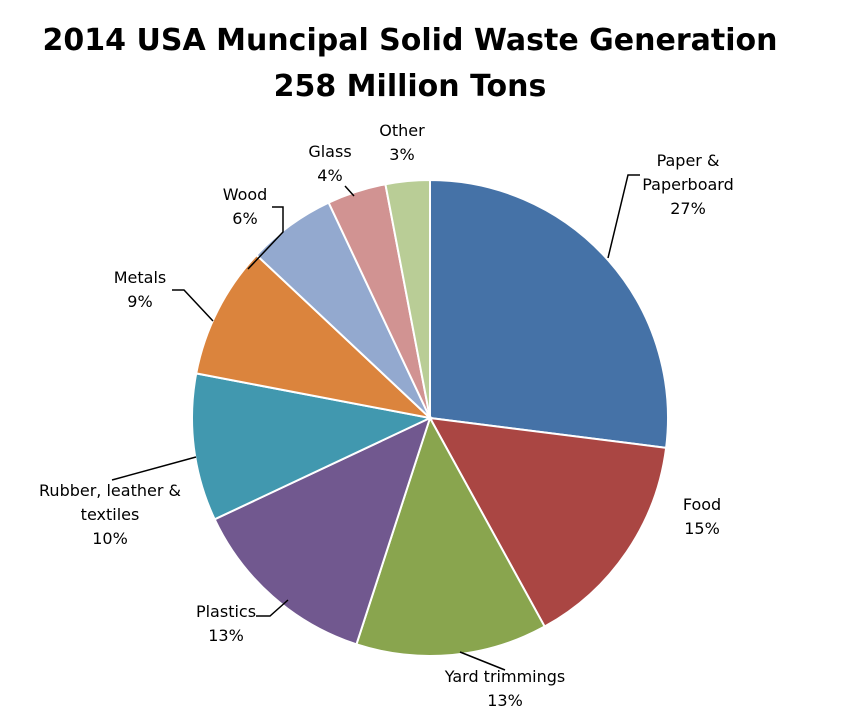  Describe the element at coordinates (702, 528) in the screenshot. I see `slice-percent-label: 15%` at that location.